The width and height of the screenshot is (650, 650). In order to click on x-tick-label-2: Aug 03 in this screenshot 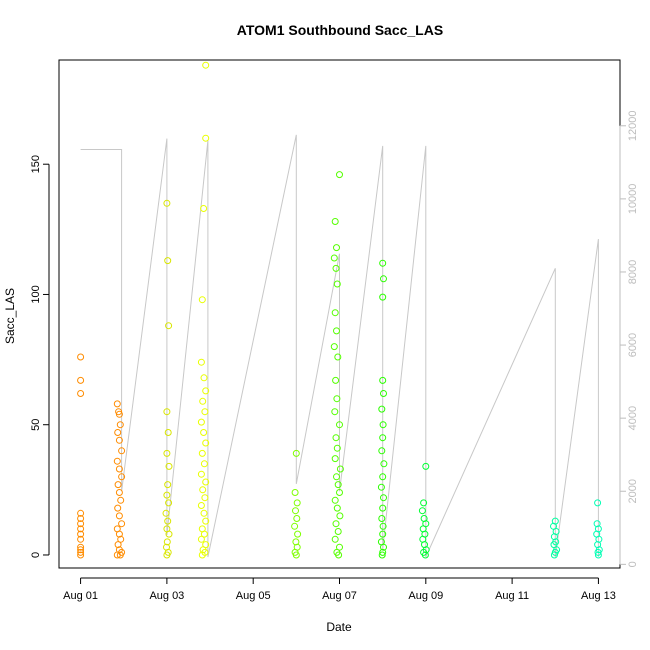, I will do `click(166, 596)`.